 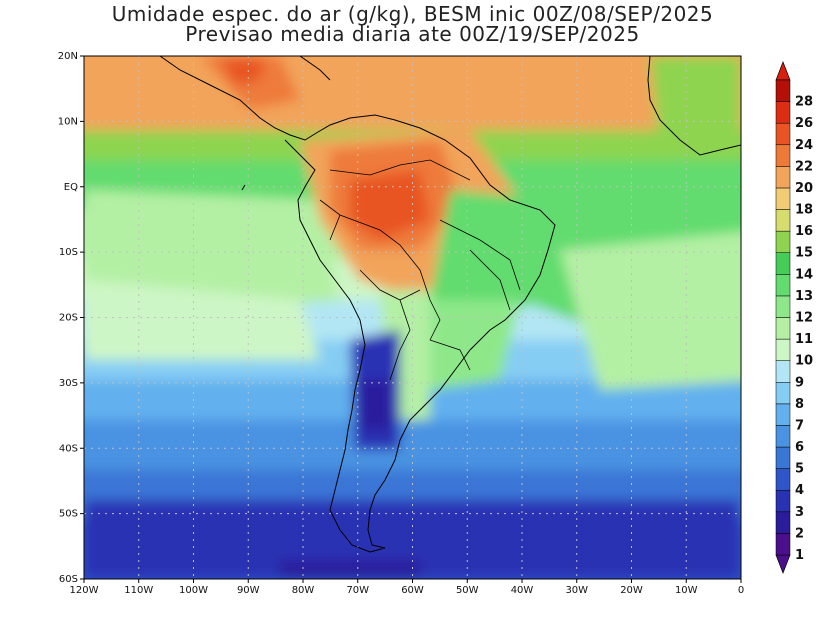 What do you see at coordinates (804, 210) in the screenshot?
I see `colorbar-label: 18` at bounding box center [804, 210].